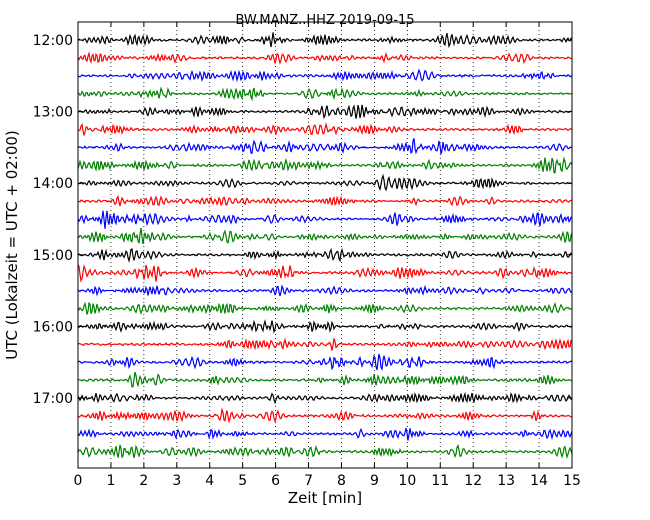  Describe the element at coordinates (440, 481) in the screenshot. I see `x-tick-label: 11` at that location.